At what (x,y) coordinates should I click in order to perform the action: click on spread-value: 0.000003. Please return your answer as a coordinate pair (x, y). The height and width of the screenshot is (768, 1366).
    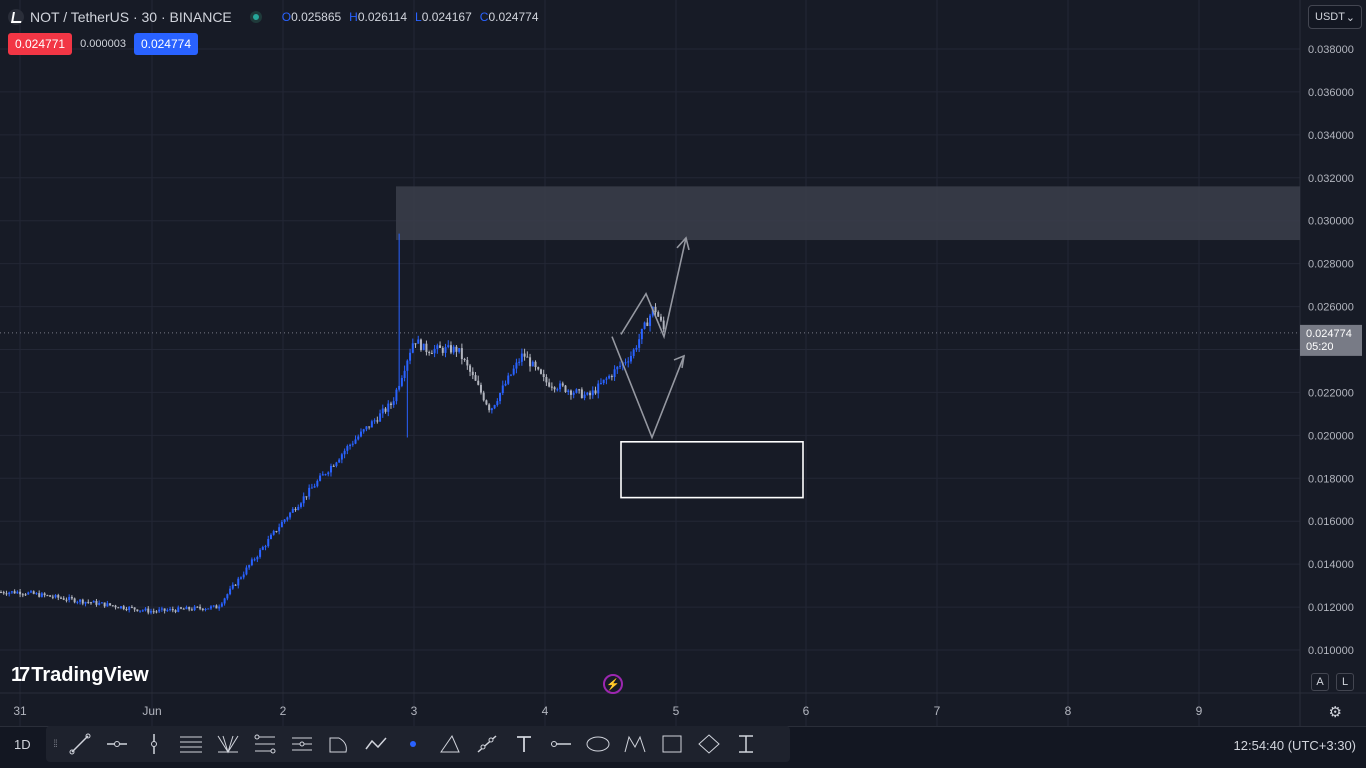
    Looking at the image, I should click on (103, 44).